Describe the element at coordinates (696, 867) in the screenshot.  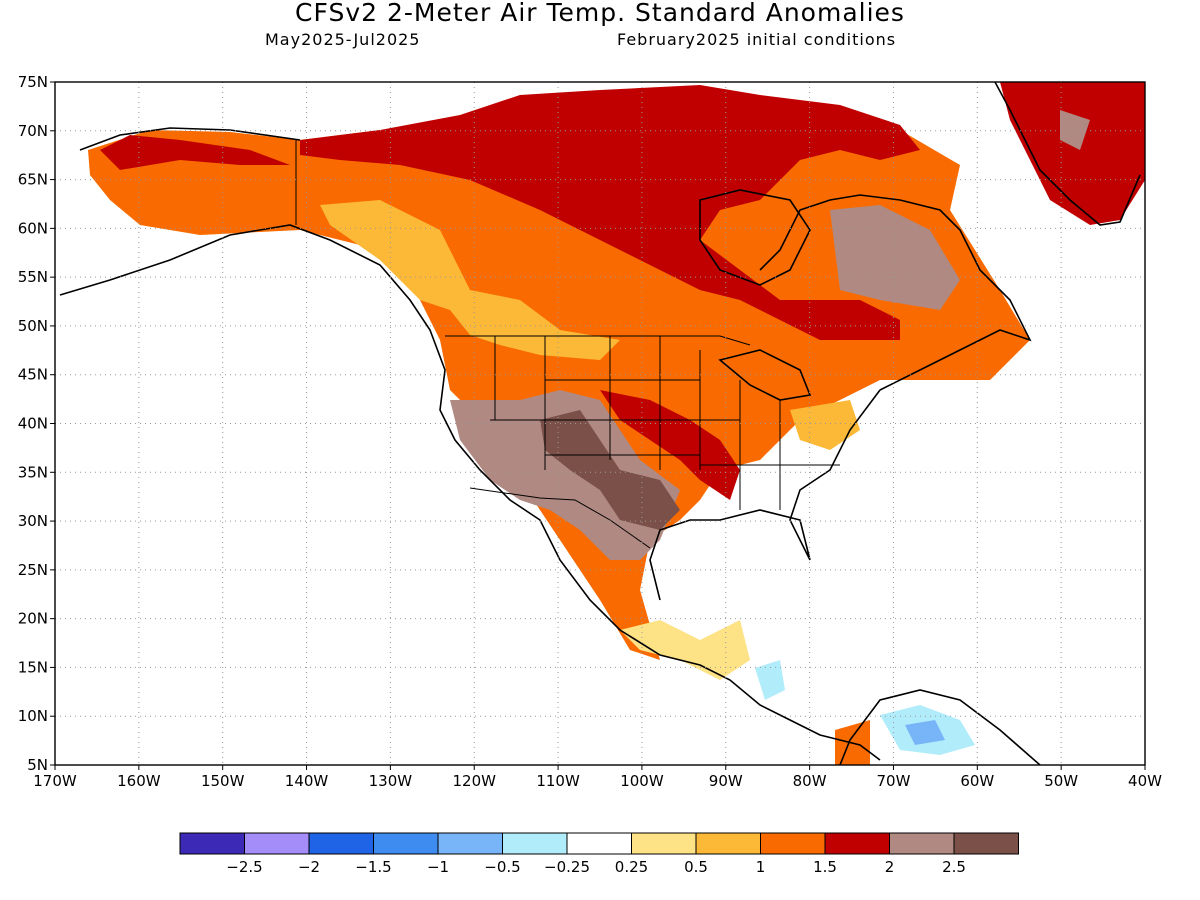
I see `legend-label: 0.5` at that location.